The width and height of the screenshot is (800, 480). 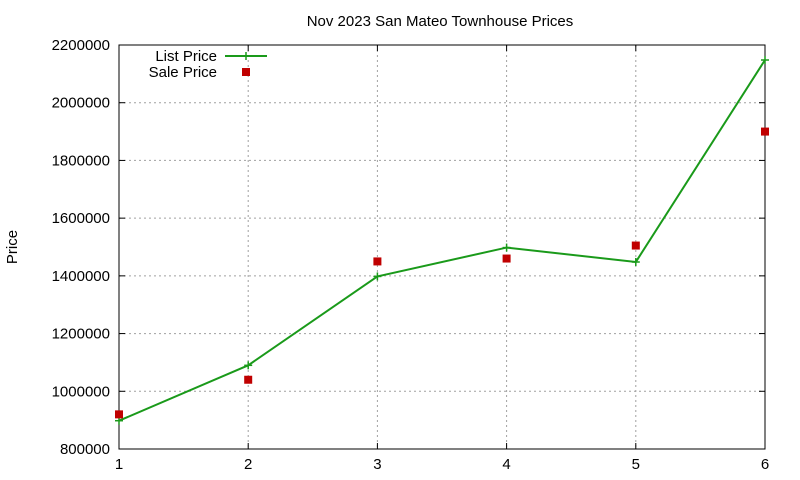 I want to click on y-tick-label: 1400000, so click(x=81, y=276).